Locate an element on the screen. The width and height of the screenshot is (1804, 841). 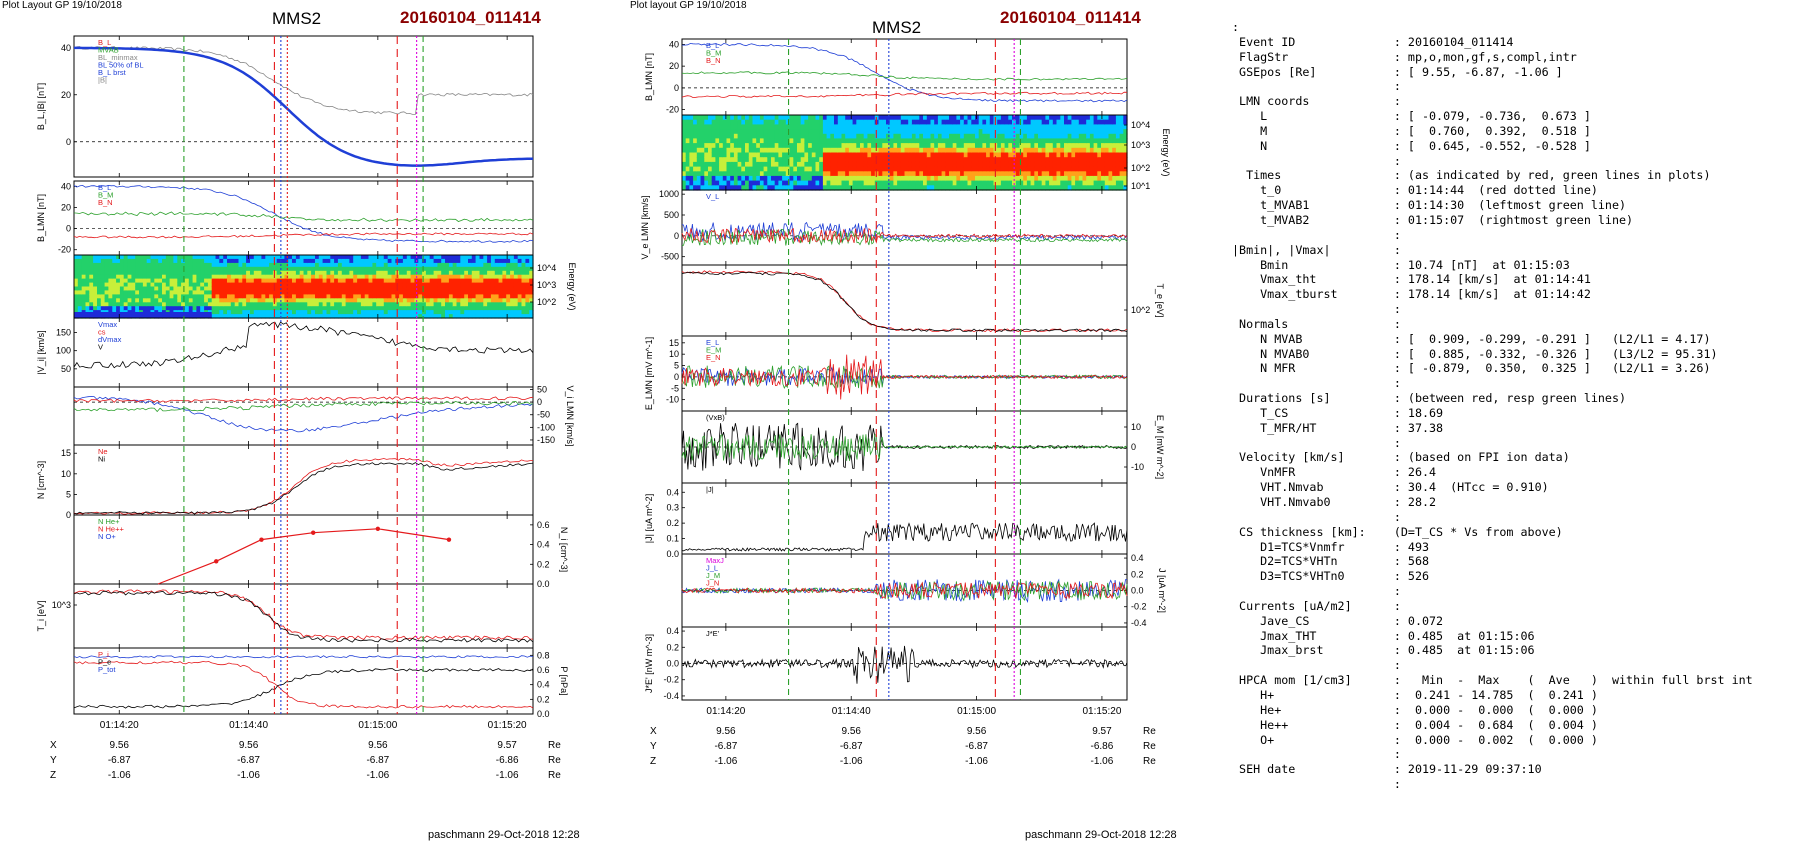
legend-entry: cs is located at coordinates (102, 332).